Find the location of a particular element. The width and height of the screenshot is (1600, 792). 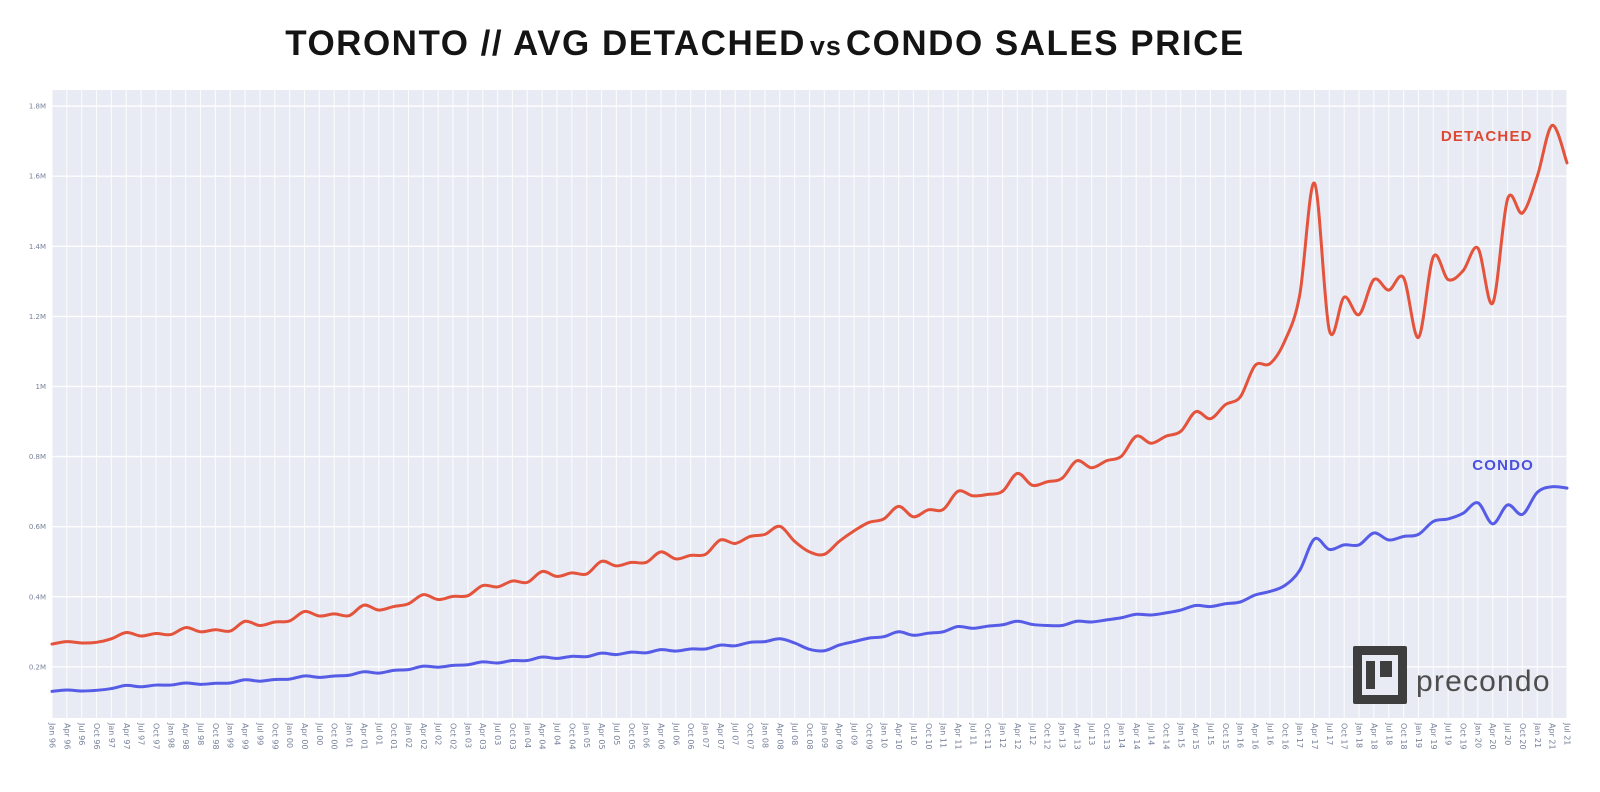

x-tick-label: Jan 17 is located at coordinates (1299, 735).